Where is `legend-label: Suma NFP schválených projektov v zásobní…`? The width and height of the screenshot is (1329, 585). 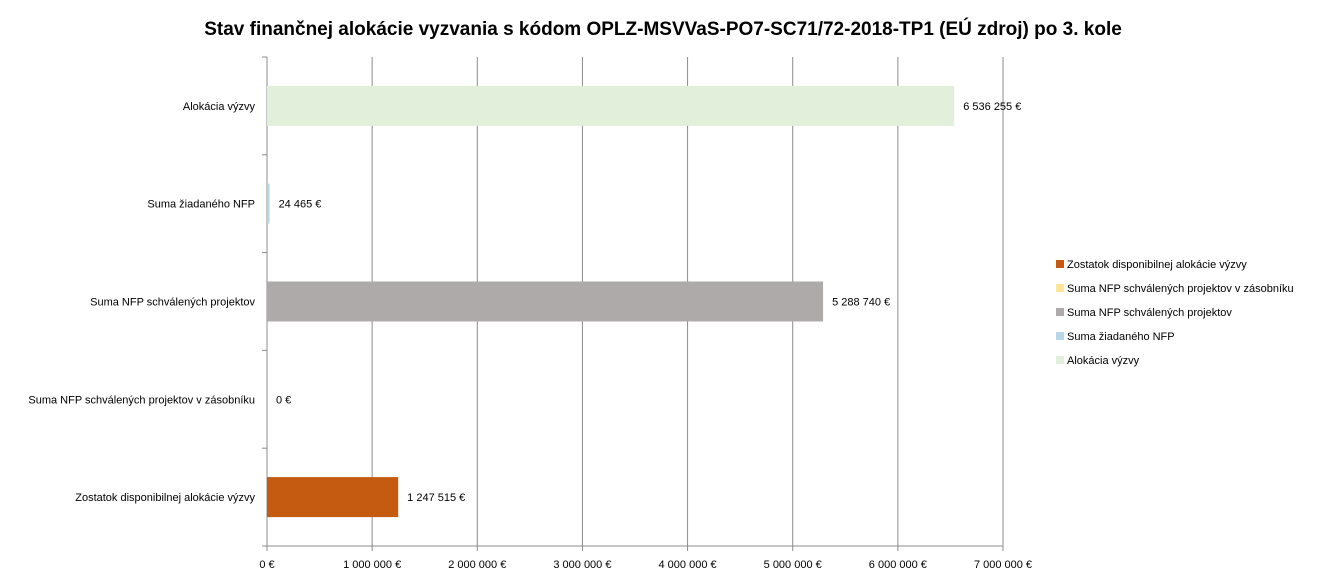
legend-label: Suma NFP schválených projektov v zásobní… is located at coordinates (1180, 289).